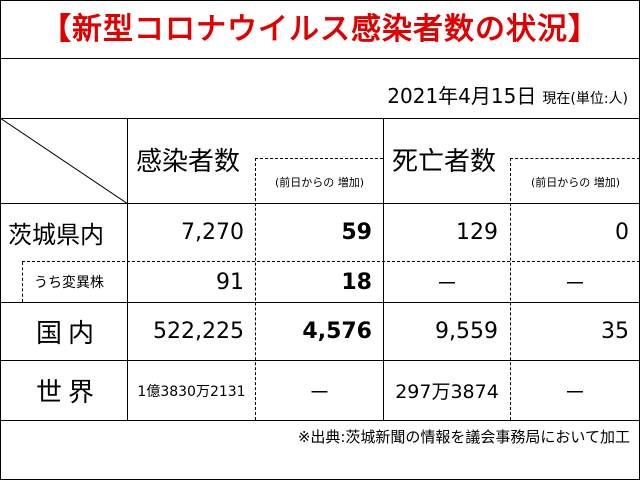 The image size is (640, 480). What do you see at coordinates (356, 282) in the screenshot?
I see `infections-increase: 18` at bounding box center [356, 282].